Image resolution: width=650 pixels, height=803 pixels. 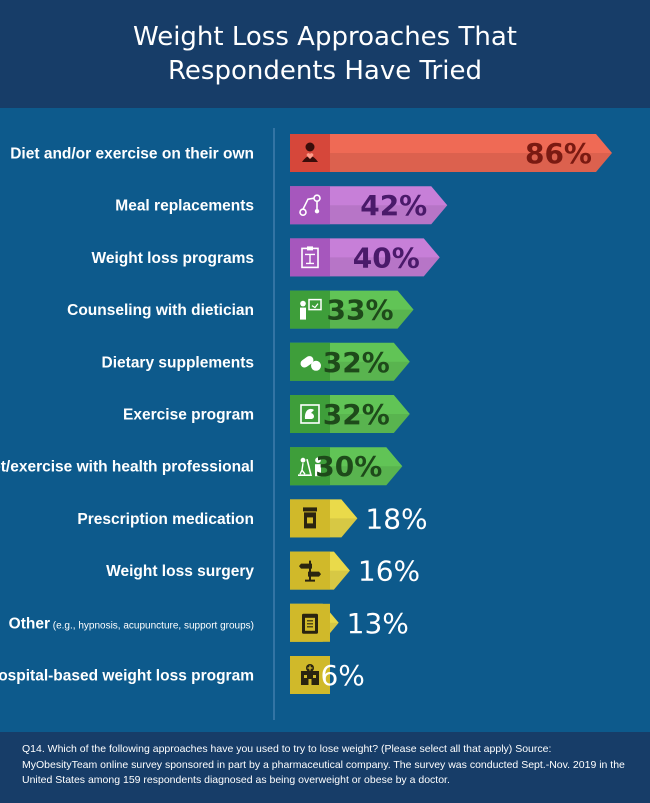 I want to click on value-label: 33%, so click(x=360, y=310).